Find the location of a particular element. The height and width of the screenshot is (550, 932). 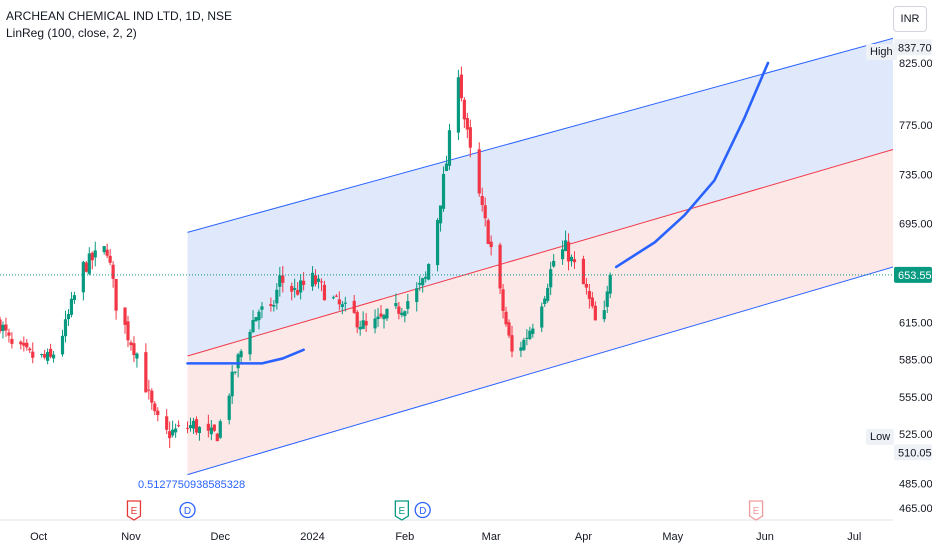

dividend-marker-shape is located at coordinates (422, 510).